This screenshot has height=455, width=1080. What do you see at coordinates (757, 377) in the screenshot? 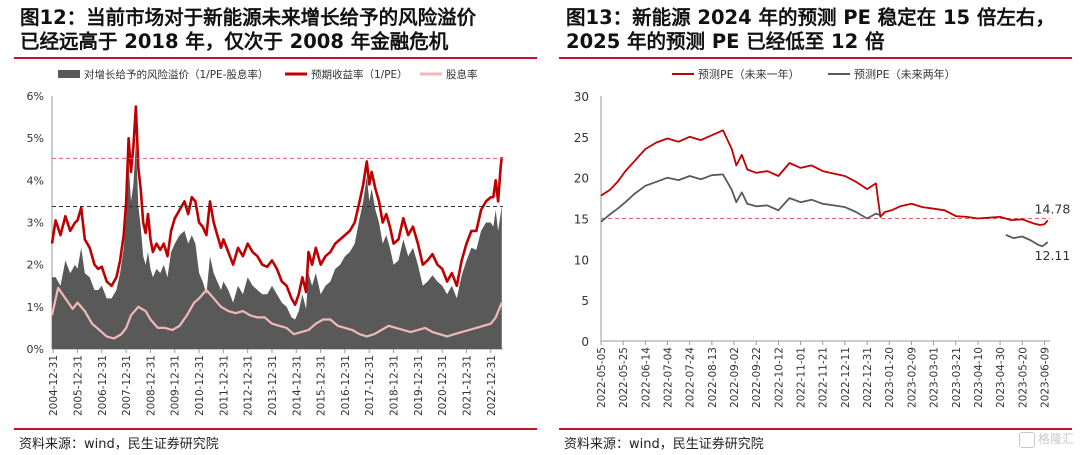
I see `x-tick-label: 2022-09-22` at bounding box center [757, 377].